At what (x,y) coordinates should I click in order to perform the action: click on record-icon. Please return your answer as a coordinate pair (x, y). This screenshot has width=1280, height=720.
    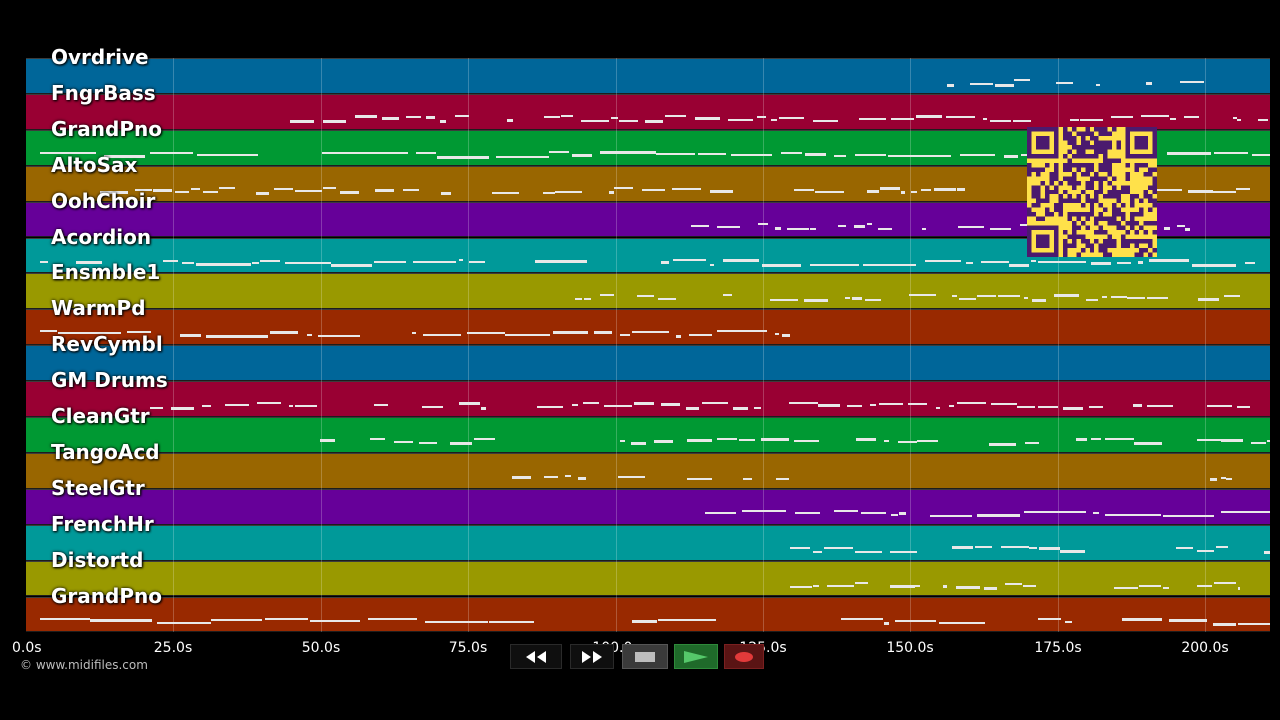
    Looking at the image, I should click on (744, 656).